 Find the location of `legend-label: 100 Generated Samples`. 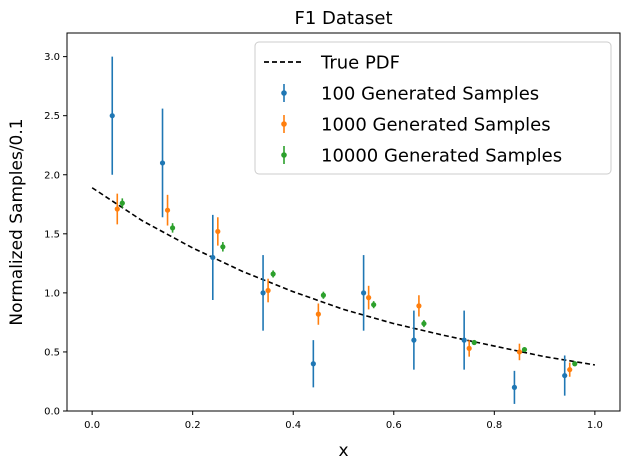

legend-label: 100 Generated Samples is located at coordinates (430, 94).